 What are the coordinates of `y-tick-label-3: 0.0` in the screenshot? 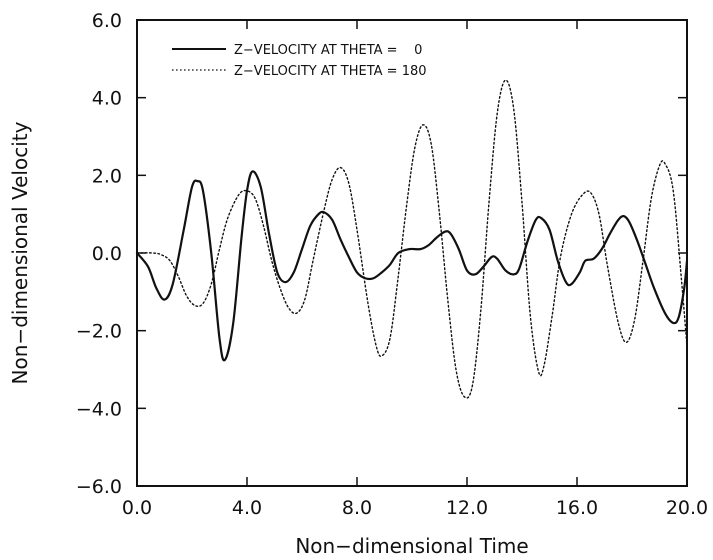 It's located at (107, 254).